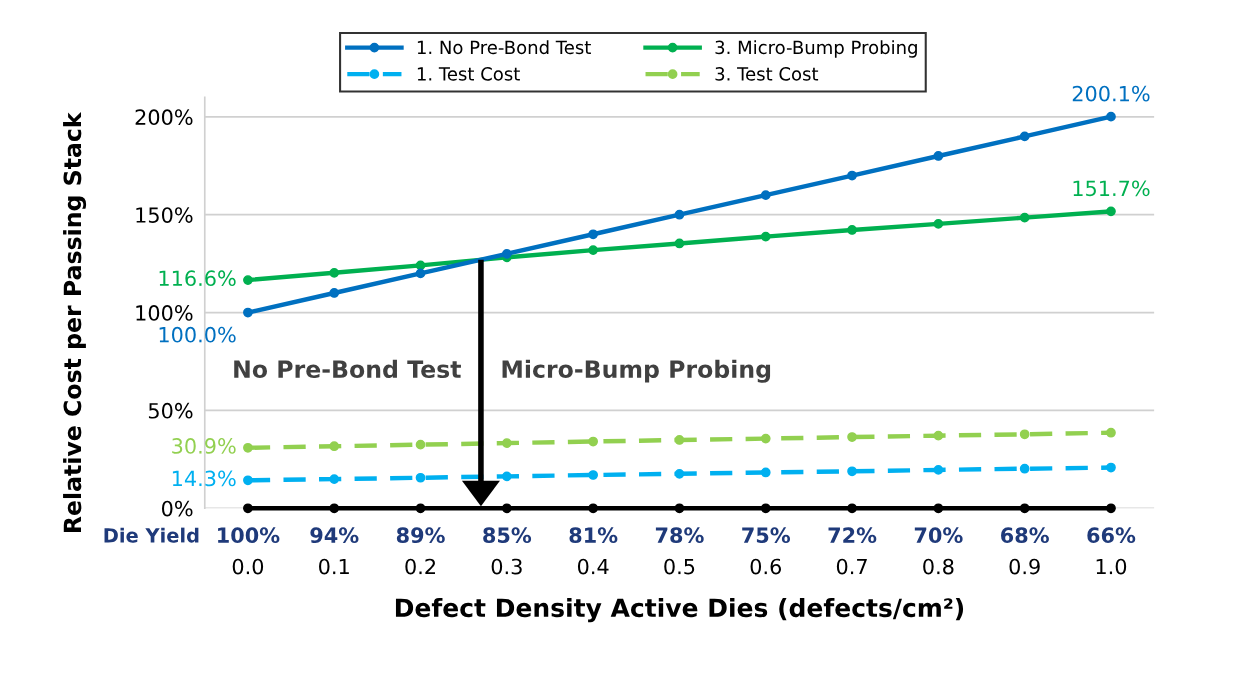 The width and height of the screenshot is (1241, 685). What do you see at coordinates (507, 535) in the screenshot?
I see `text: 85%` at bounding box center [507, 535].